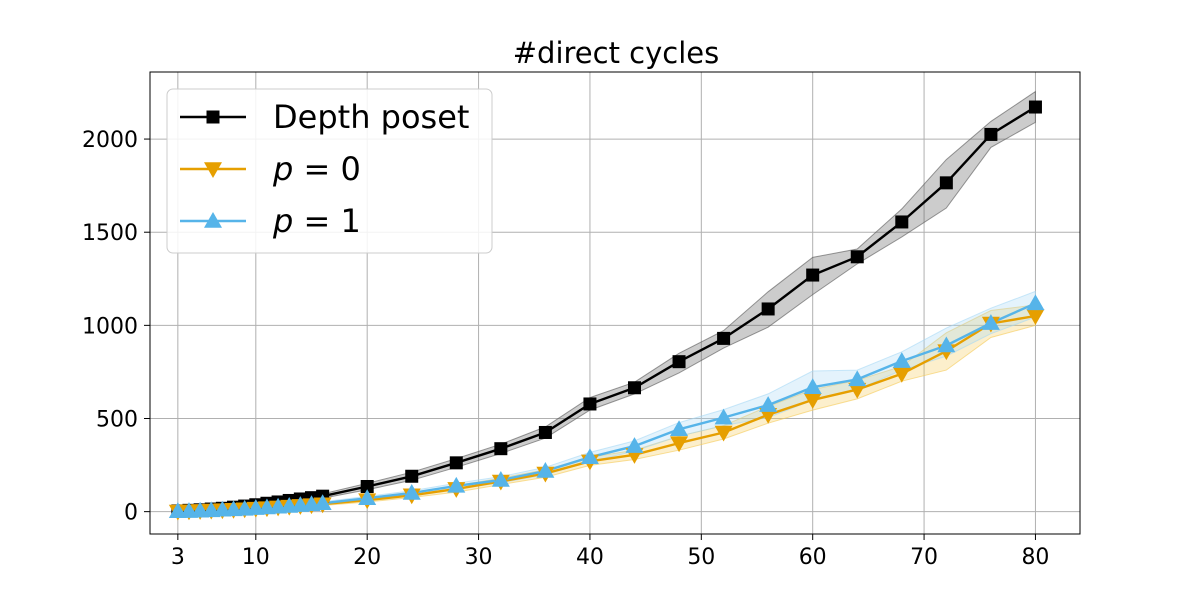  I want to click on y-tick-label: 500, so click(117, 420).